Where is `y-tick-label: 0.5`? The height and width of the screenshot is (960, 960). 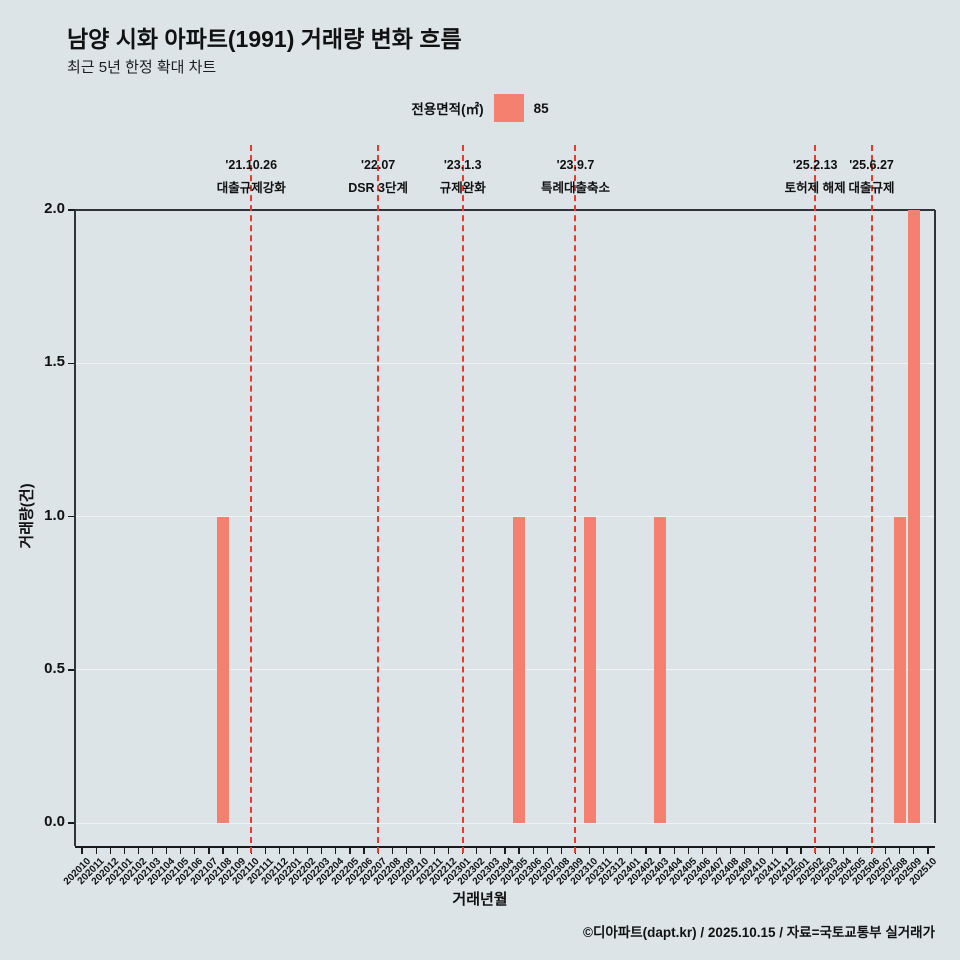 y-tick-label: 0.5 is located at coordinates (54, 668).